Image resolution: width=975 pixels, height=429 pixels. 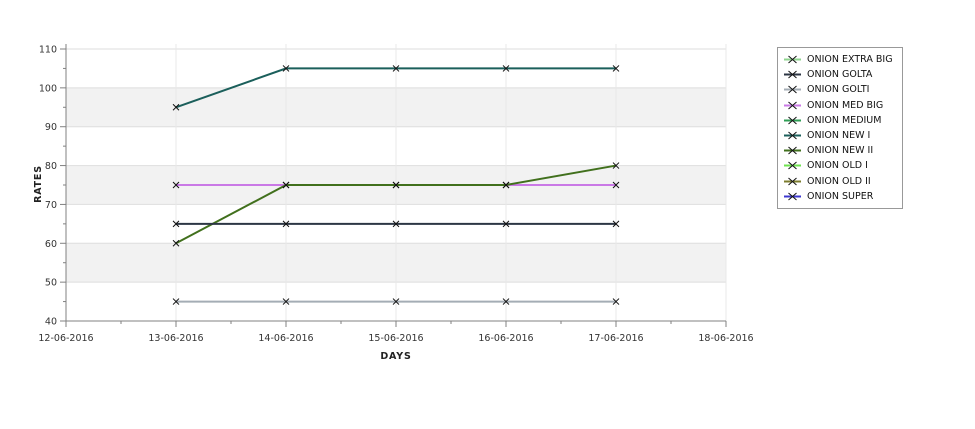 I want to click on x-tick-label: 14-06-2016, so click(x=285, y=338).